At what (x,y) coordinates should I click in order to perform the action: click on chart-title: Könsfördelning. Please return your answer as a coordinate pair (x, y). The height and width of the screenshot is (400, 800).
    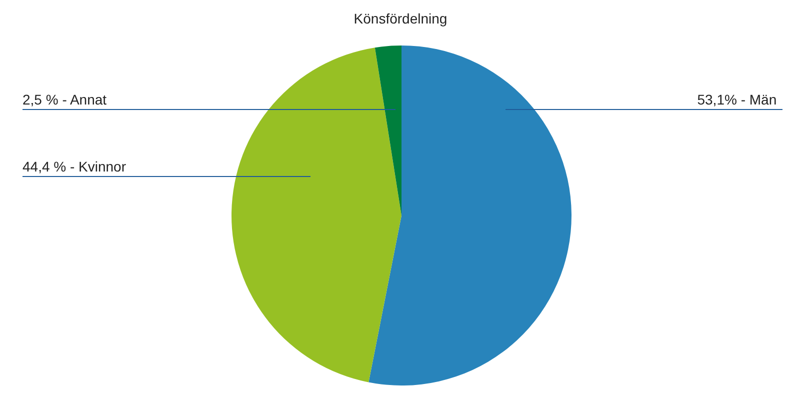
    Looking at the image, I should click on (401, 18).